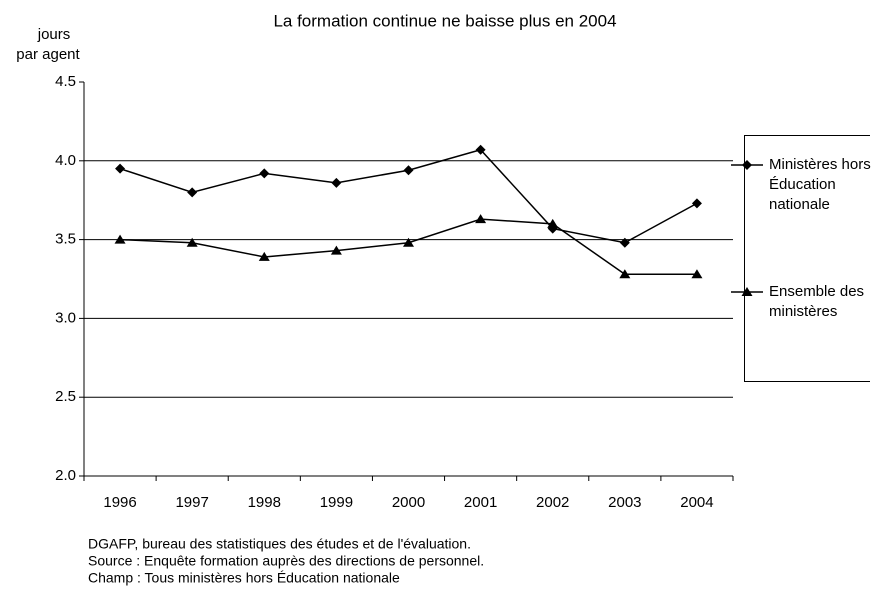 The width and height of the screenshot is (872, 595). What do you see at coordinates (817, 301) in the screenshot?
I see `legend-label: Ensemble des ministères` at bounding box center [817, 301].